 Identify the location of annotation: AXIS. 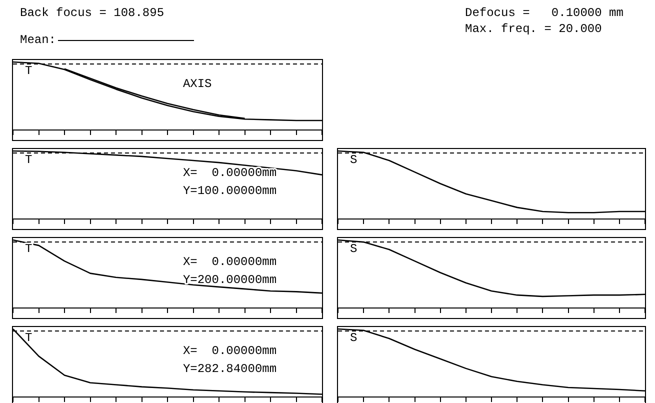
(197, 84).